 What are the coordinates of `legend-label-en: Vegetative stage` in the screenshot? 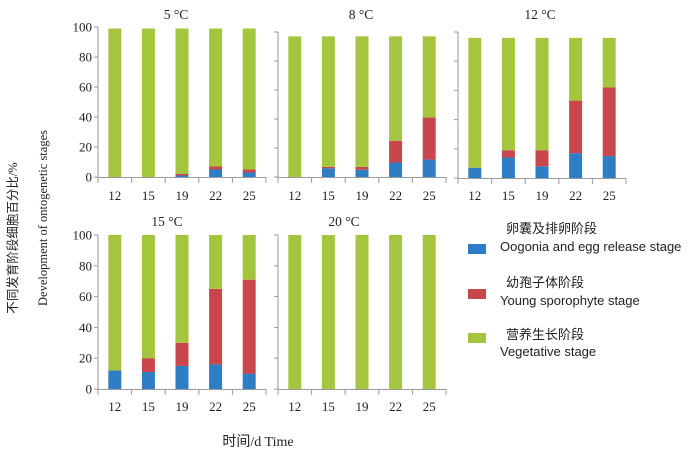 It's located at (548, 351).